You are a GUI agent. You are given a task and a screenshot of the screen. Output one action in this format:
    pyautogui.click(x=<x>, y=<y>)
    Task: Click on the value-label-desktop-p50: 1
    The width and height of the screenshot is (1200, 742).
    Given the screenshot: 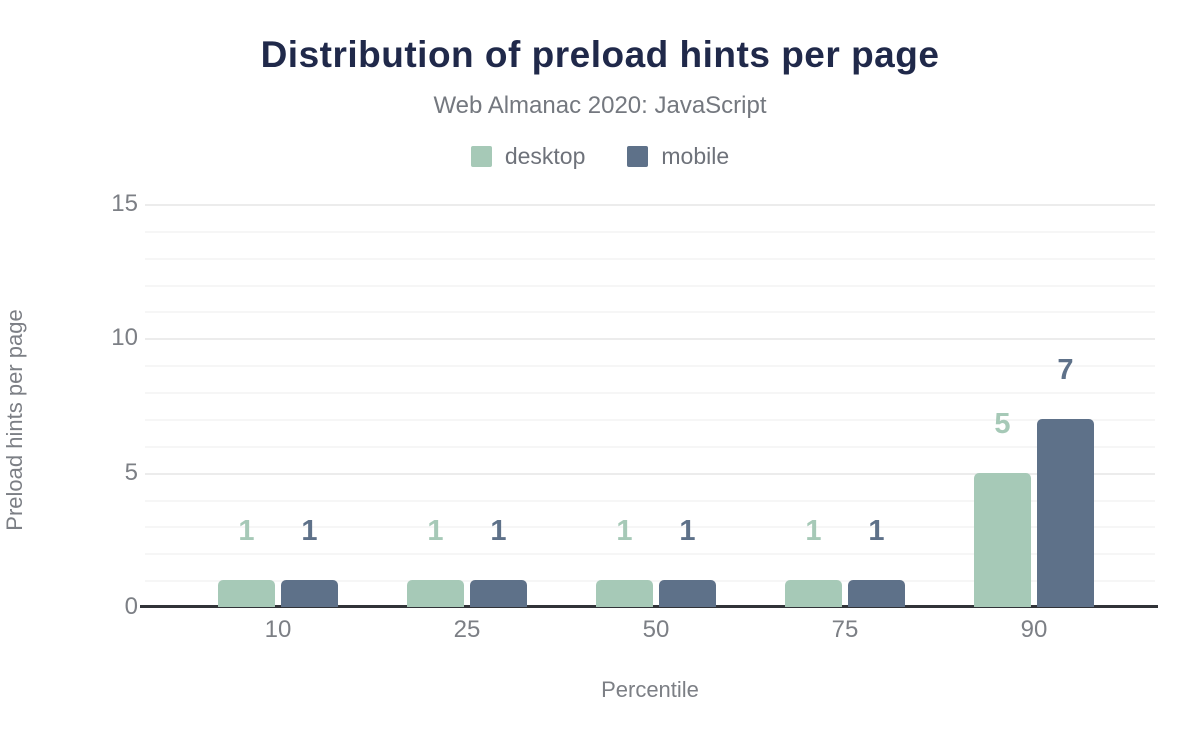 What is the action you would take?
    pyautogui.click(x=624, y=531)
    